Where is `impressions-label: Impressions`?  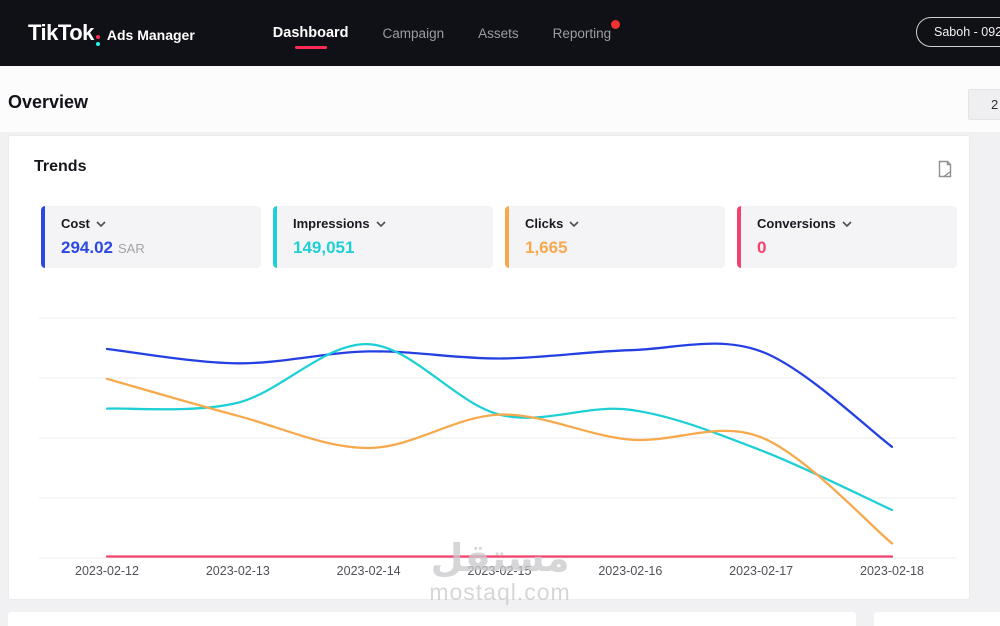 impressions-label: Impressions is located at coordinates (331, 223).